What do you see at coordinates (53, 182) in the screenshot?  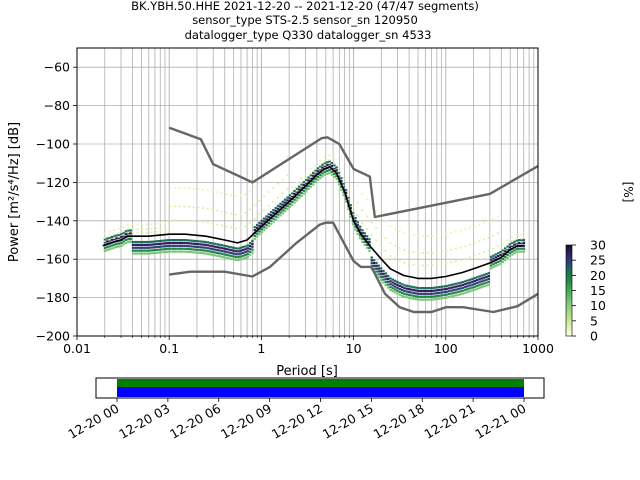 I see `y-tick-label: −120` at bounding box center [53, 182].